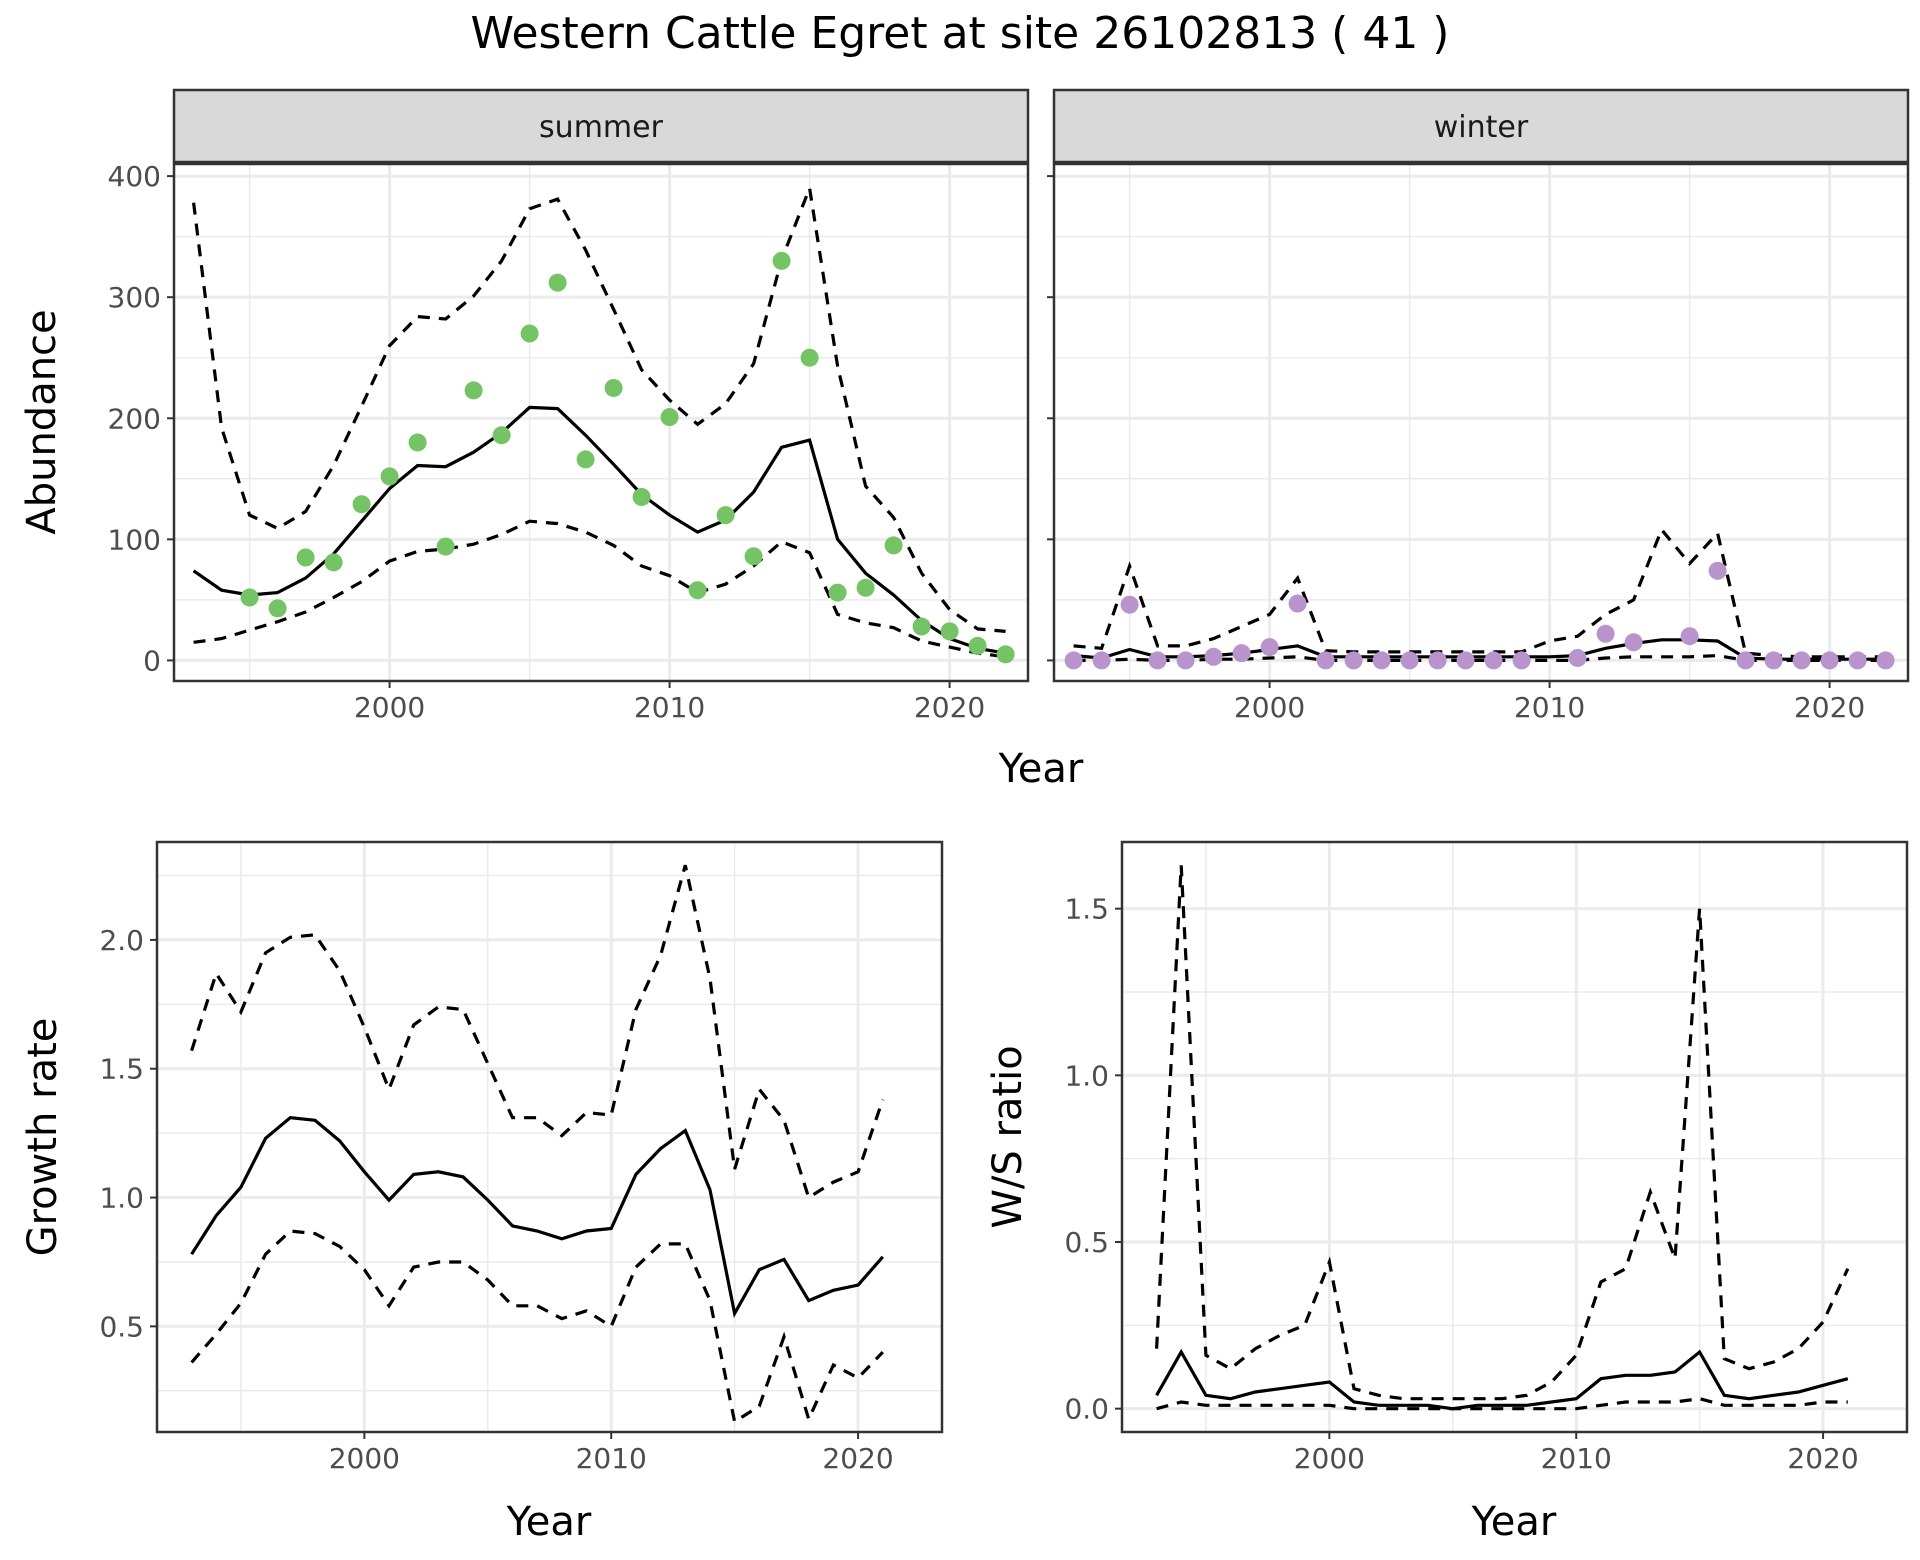 The image size is (1920, 1560). I want to click on y-axis-title: Abundance, so click(42, 421).